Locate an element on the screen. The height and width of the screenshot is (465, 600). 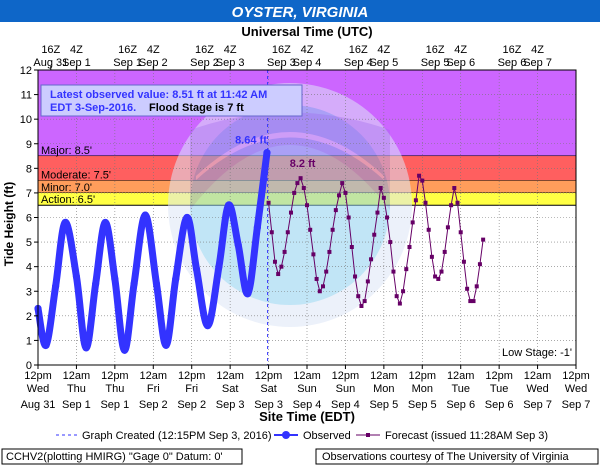
bottom-tick-date-4: Sep 2 is located at coordinates (191, 405).